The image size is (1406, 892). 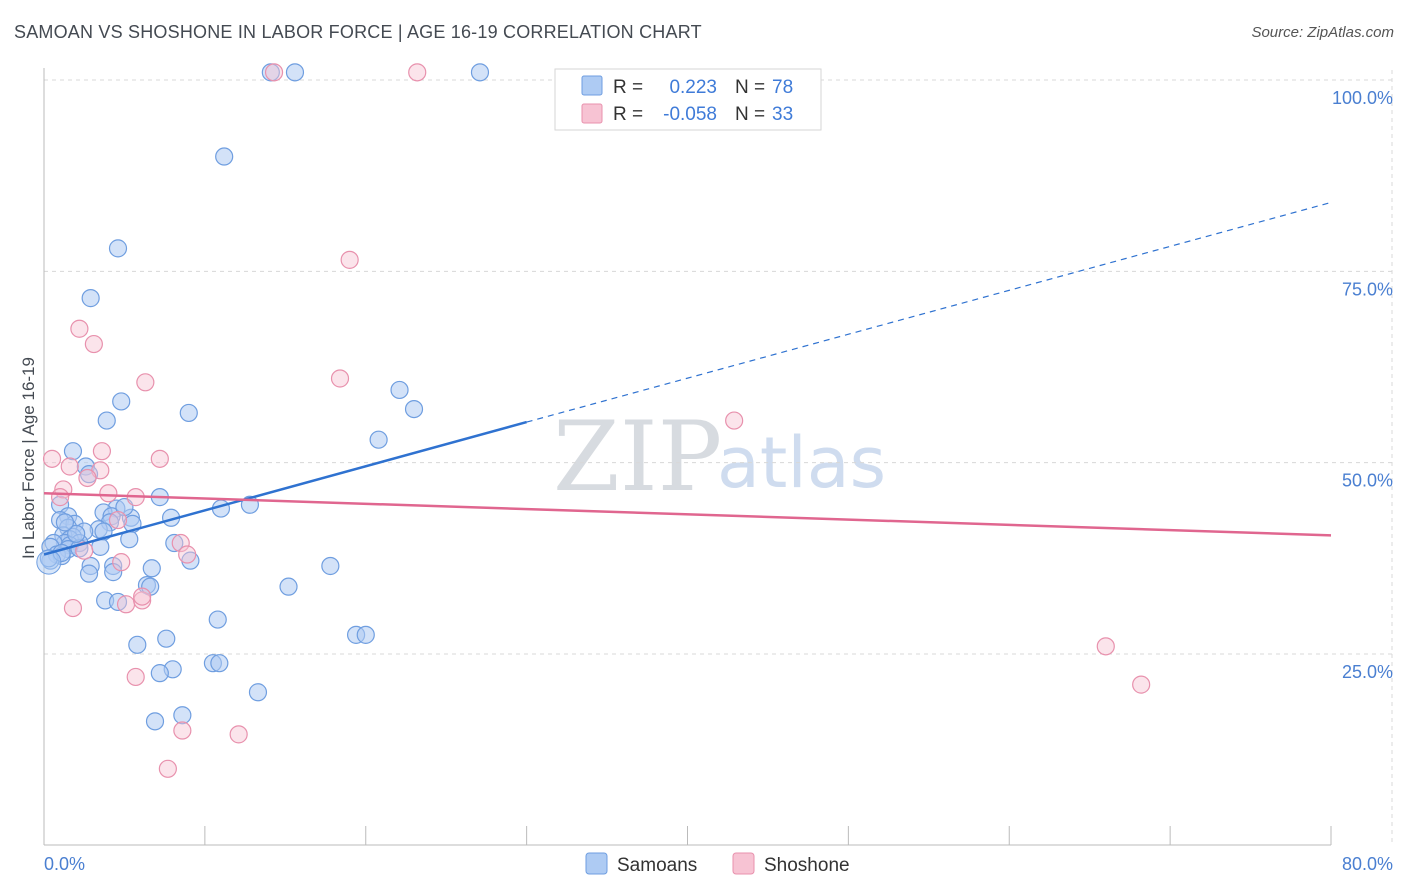 What do you see at coordinates (1362, 385) in the screenshot?
I see `y-tick-labels: 25.0% 50.0% 75.0% 100.0%` at bounding box center [1362, 385].